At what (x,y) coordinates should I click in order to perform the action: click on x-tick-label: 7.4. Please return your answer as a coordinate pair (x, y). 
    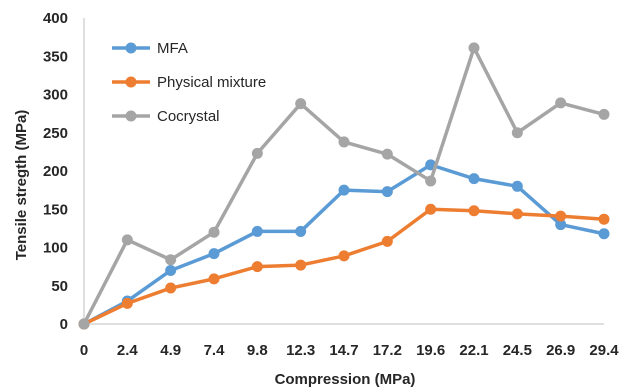
    Looking at the image, I should click on (215, 350).